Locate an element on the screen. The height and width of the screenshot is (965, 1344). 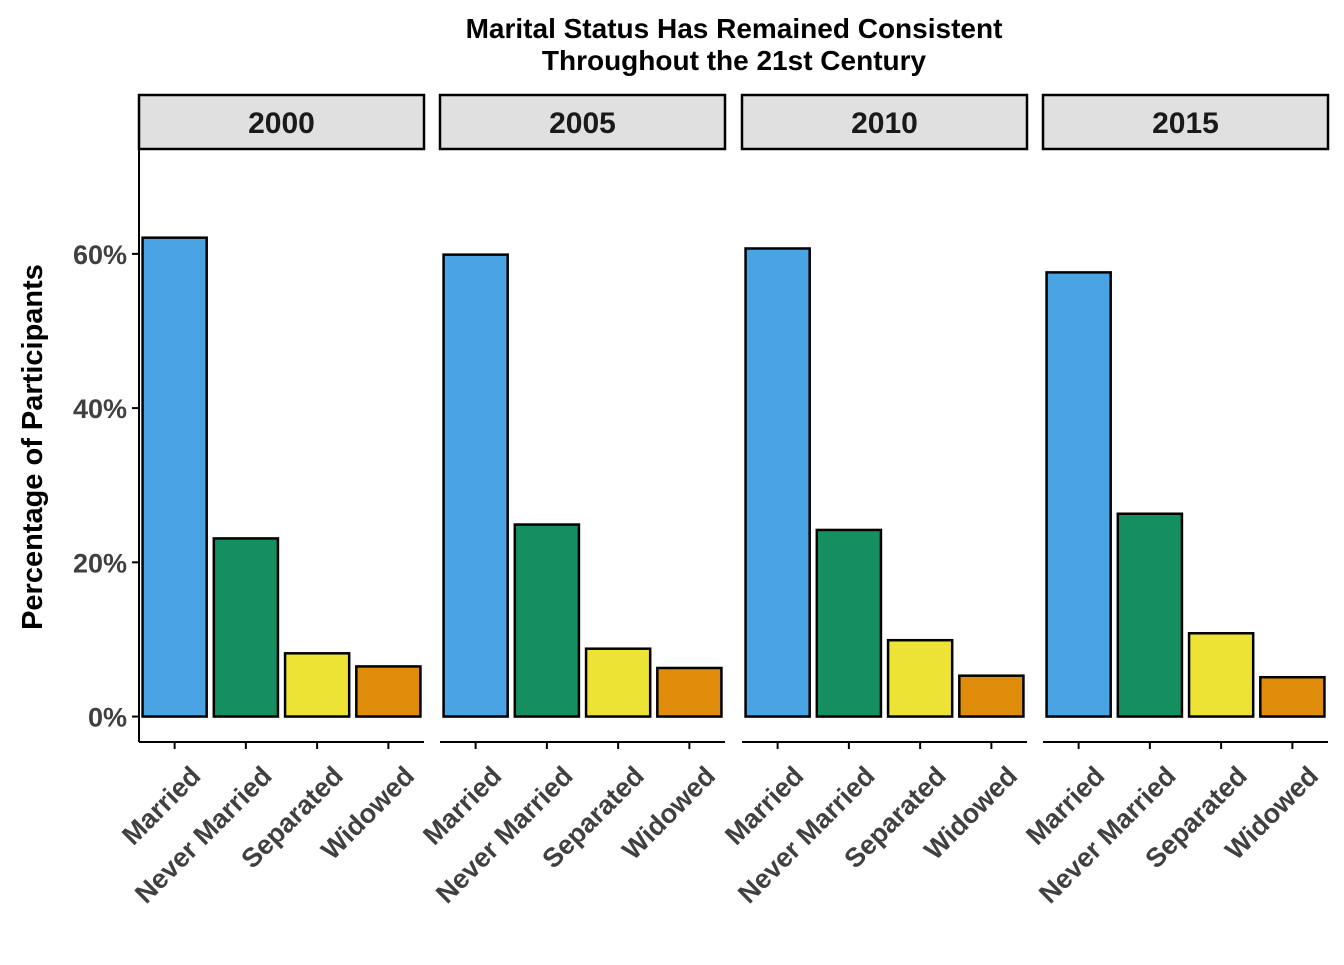
y-axis: 0% 20% 40% 60% is located at coordinates (106, 445).